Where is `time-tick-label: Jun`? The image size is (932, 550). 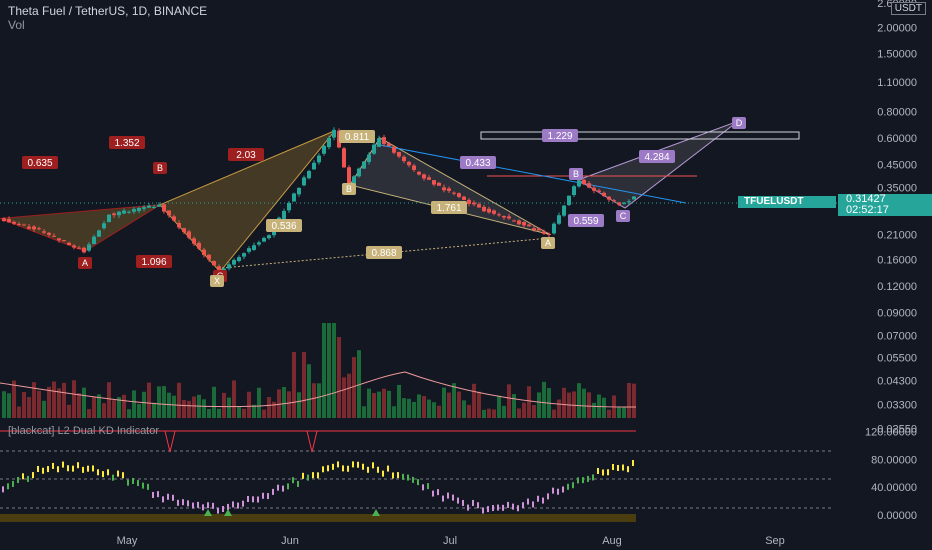 time-tick-label: Jun is located at coordinates (290, 541).